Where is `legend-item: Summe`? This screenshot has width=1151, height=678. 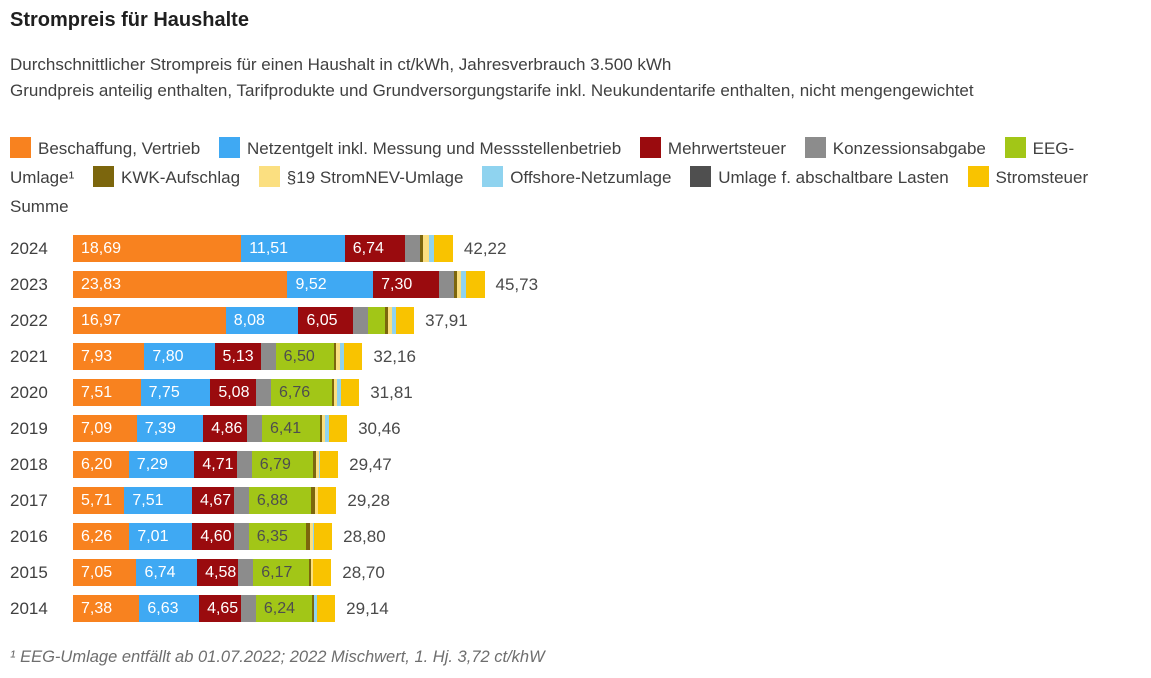 legend-item: Summe is located at coordinates (572, 192).